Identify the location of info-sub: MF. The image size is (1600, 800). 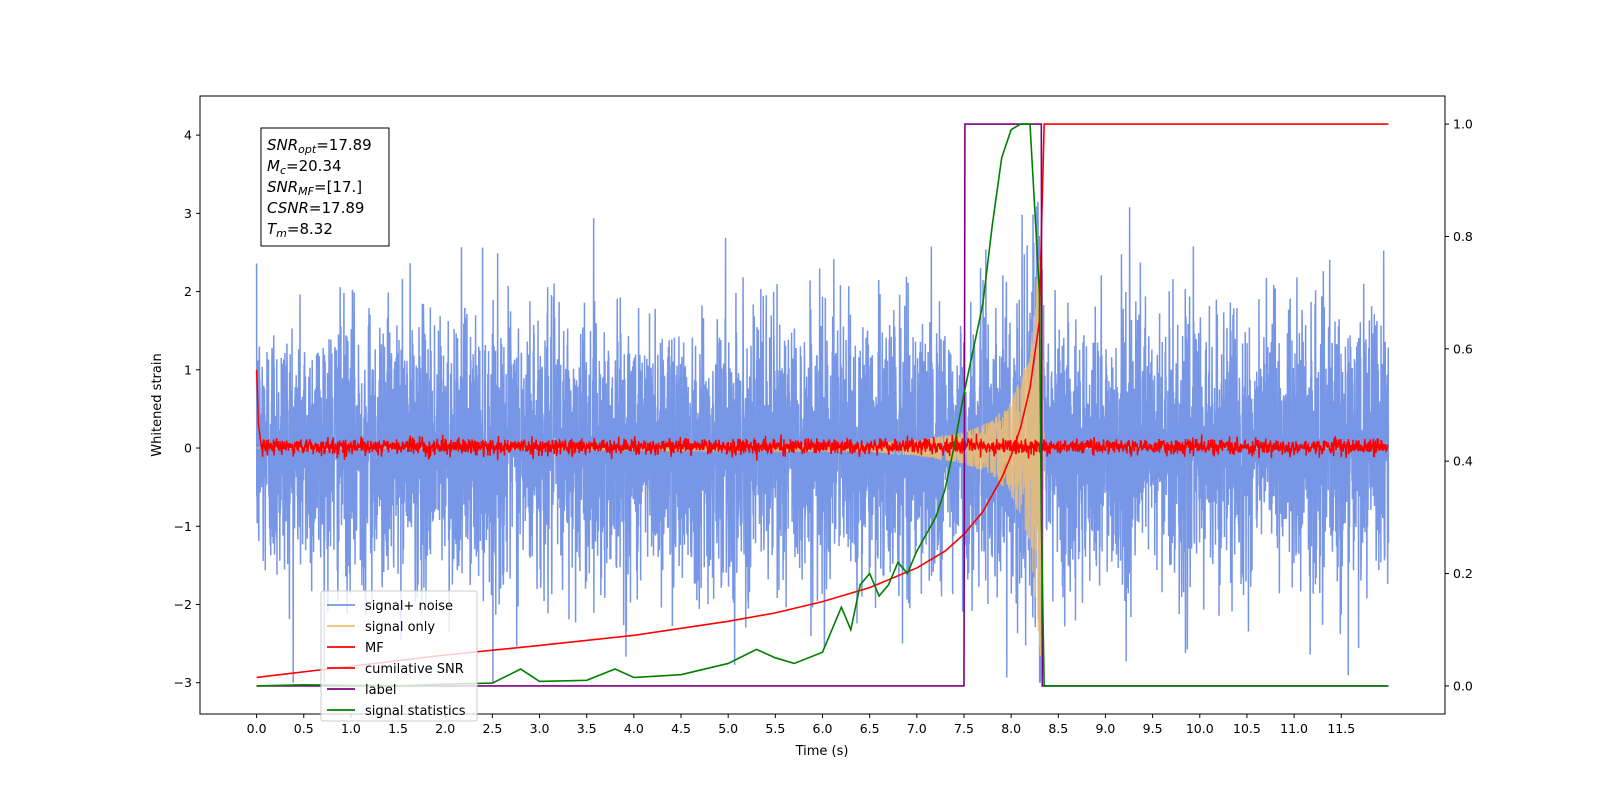
(306, 191).